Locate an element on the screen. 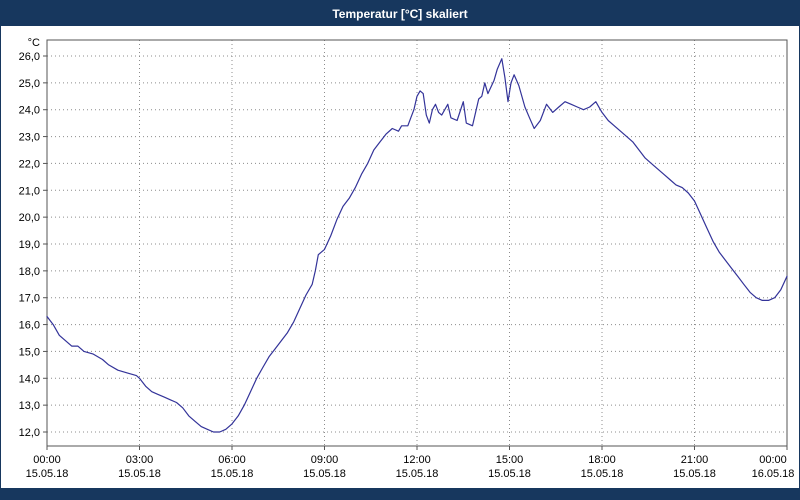  bottom-bar is located at coordinates (400, 493).